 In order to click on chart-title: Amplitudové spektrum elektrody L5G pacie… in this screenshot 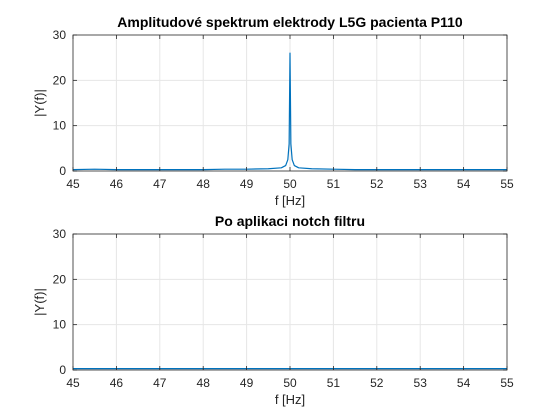, I will do `click(290, 22)`.